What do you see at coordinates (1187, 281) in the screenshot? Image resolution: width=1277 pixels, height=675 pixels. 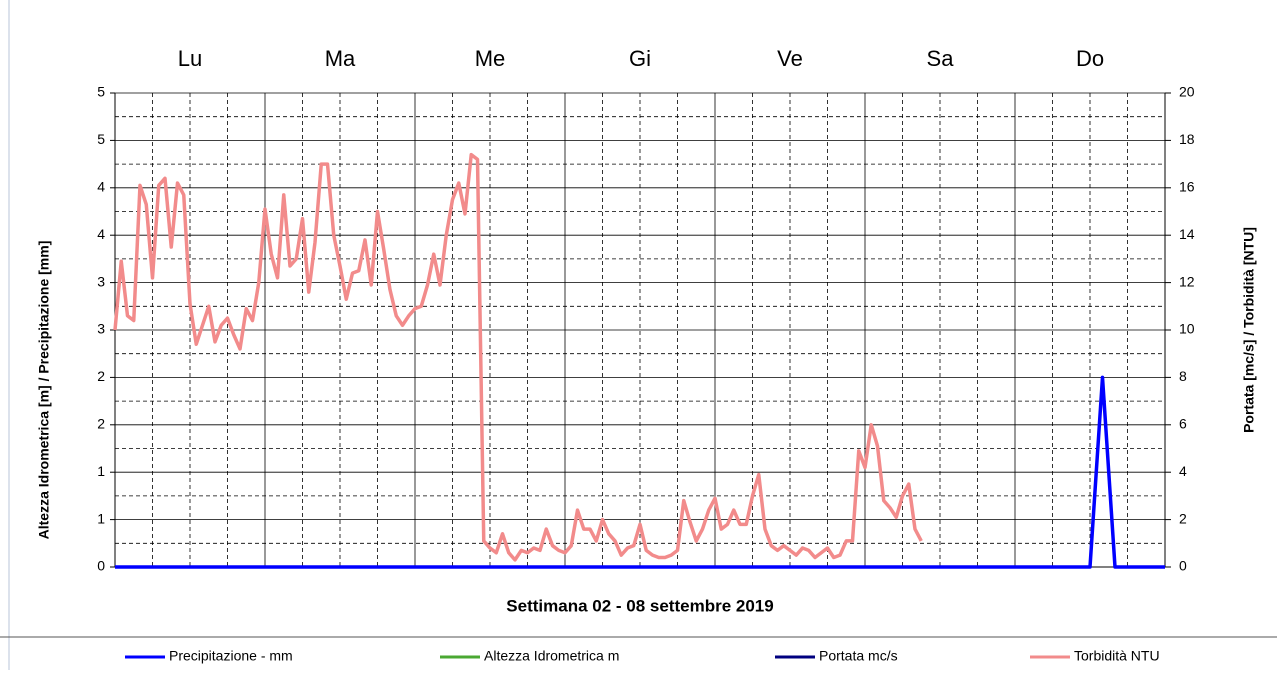 I see `y2-tick-label: 12` at bounding box center [1187, 281].